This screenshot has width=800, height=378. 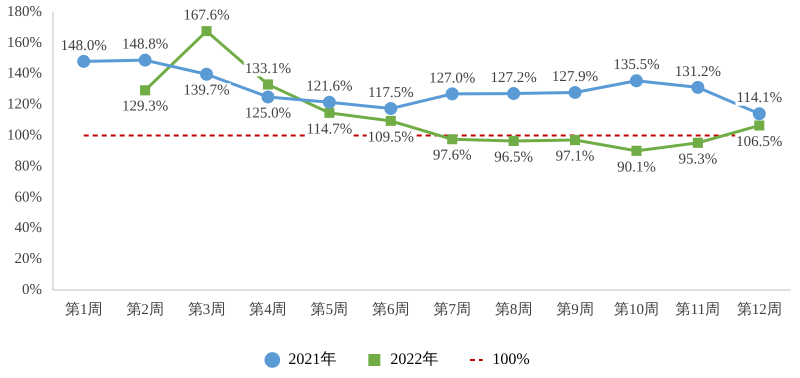 I want to click on y-tick-label: 60%, so click(x=28, y=197).